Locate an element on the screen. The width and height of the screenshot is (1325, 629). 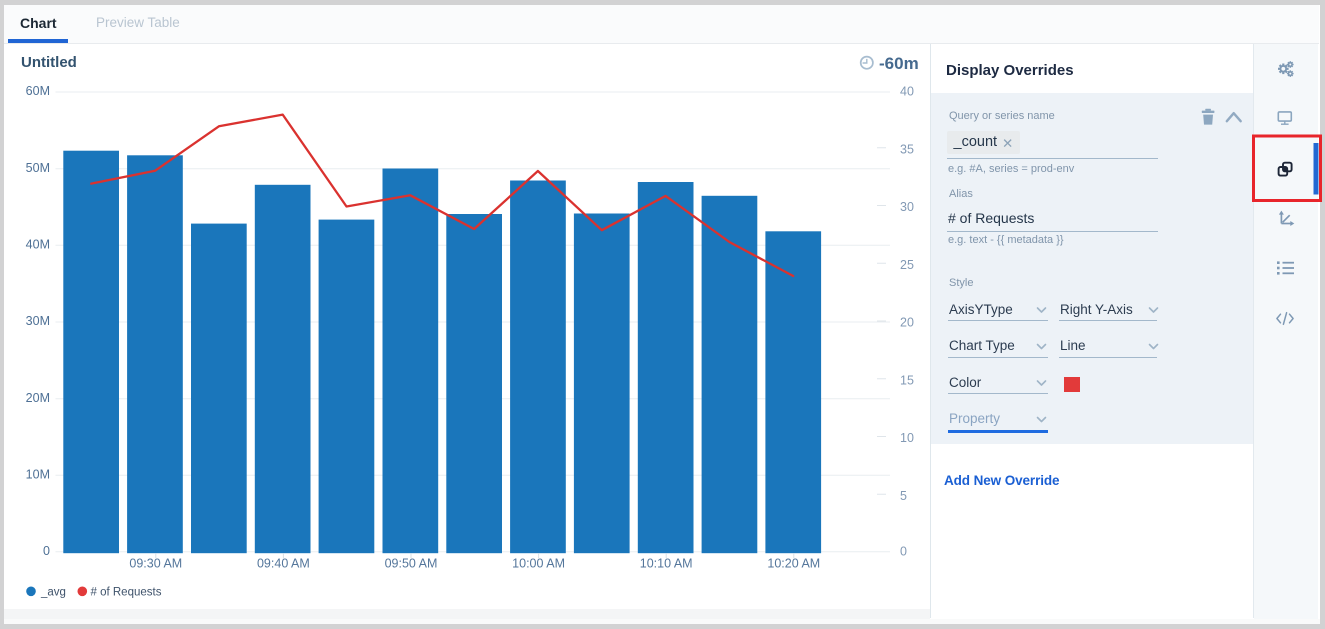
svg-text: 60M is located at coordinates (38, 91).